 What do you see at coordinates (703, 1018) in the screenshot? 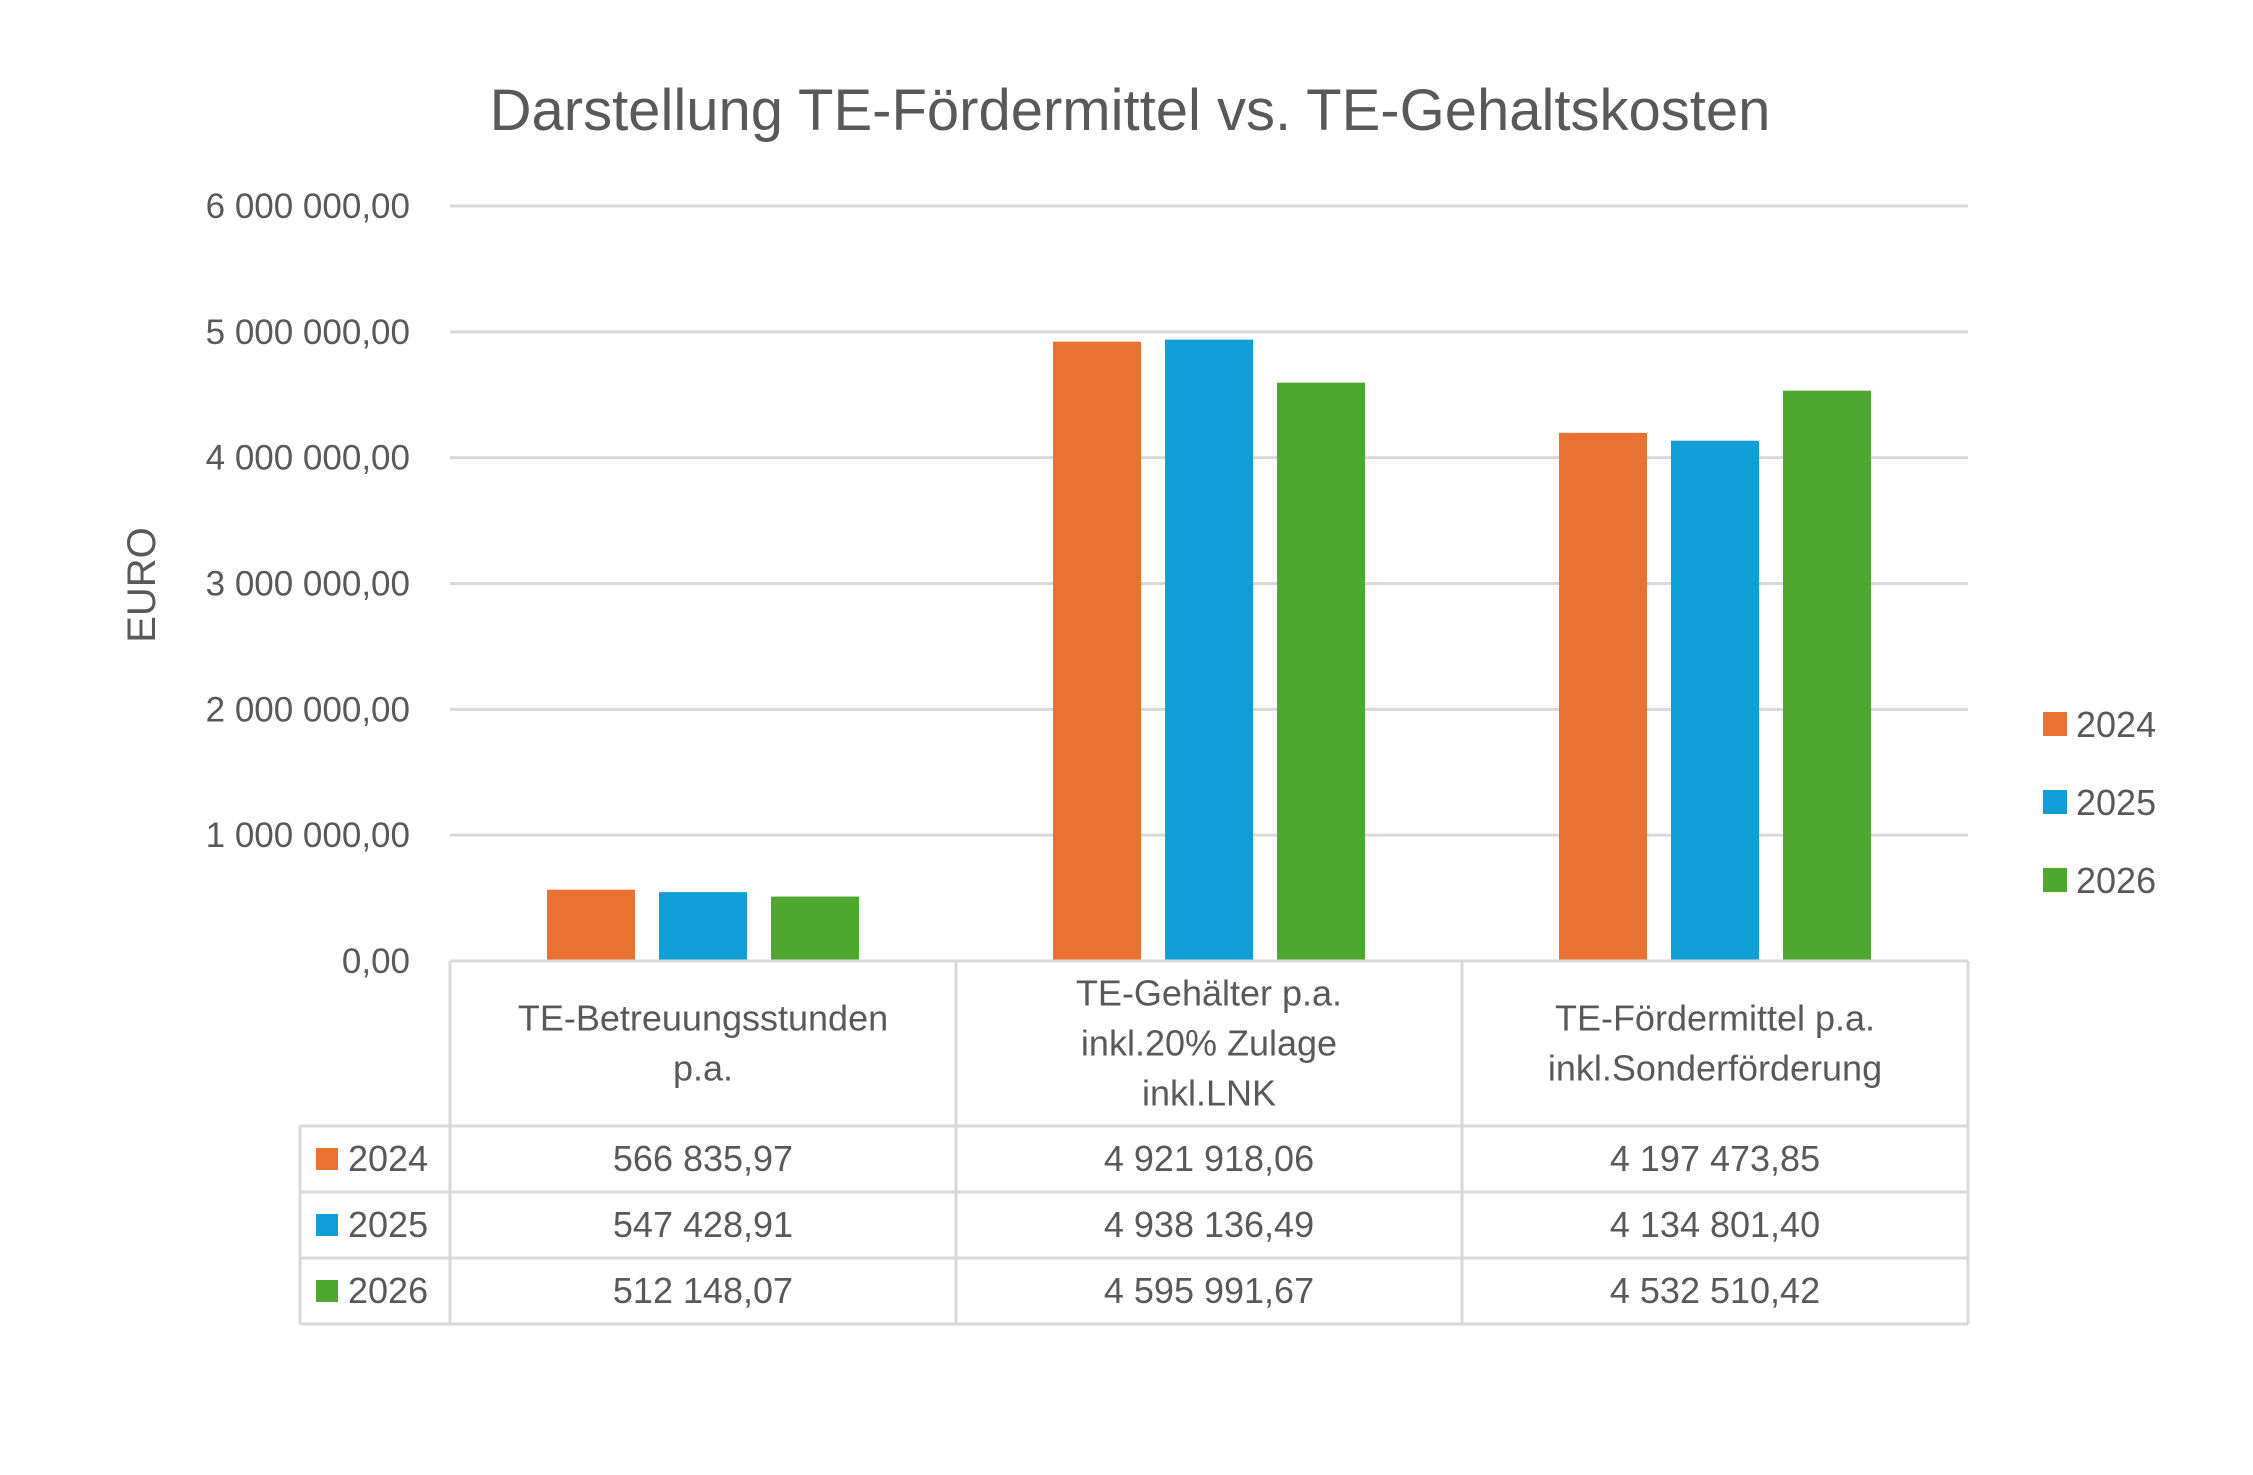
I see `category-label: TE-Betreuungsstunden` at bounding box center [703, 1018].